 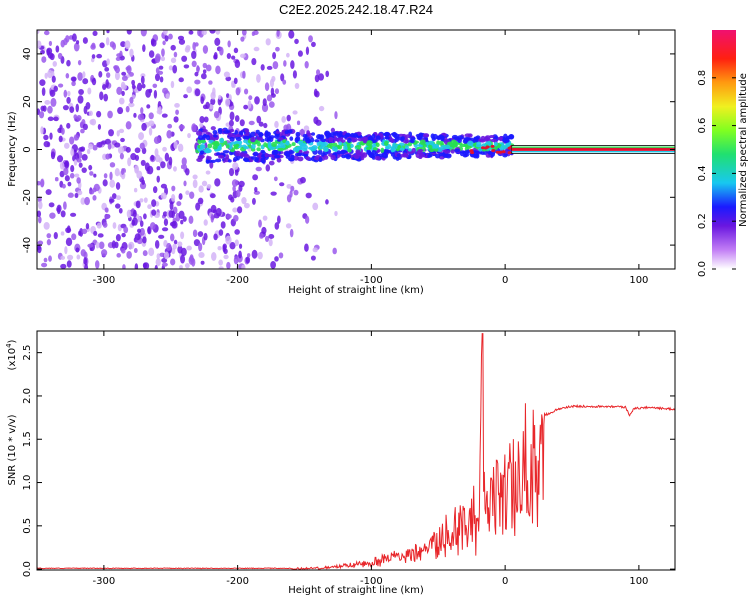 What do you see at coordinates (593, 152) in the screenshot?
I see `carrier-band-cyan` at bounding box center [593, 152].